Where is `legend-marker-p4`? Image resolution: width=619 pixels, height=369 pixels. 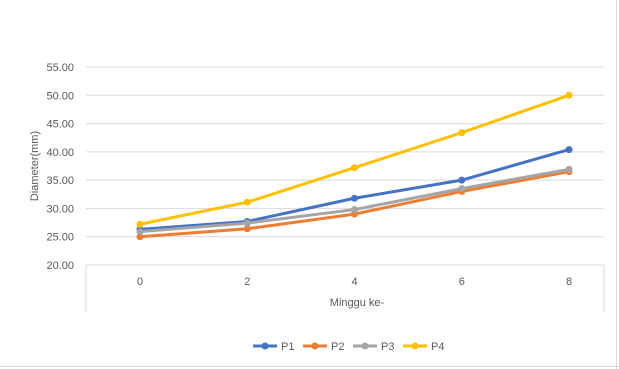
legend-marker-p4 is located at coordinates (415, 346).